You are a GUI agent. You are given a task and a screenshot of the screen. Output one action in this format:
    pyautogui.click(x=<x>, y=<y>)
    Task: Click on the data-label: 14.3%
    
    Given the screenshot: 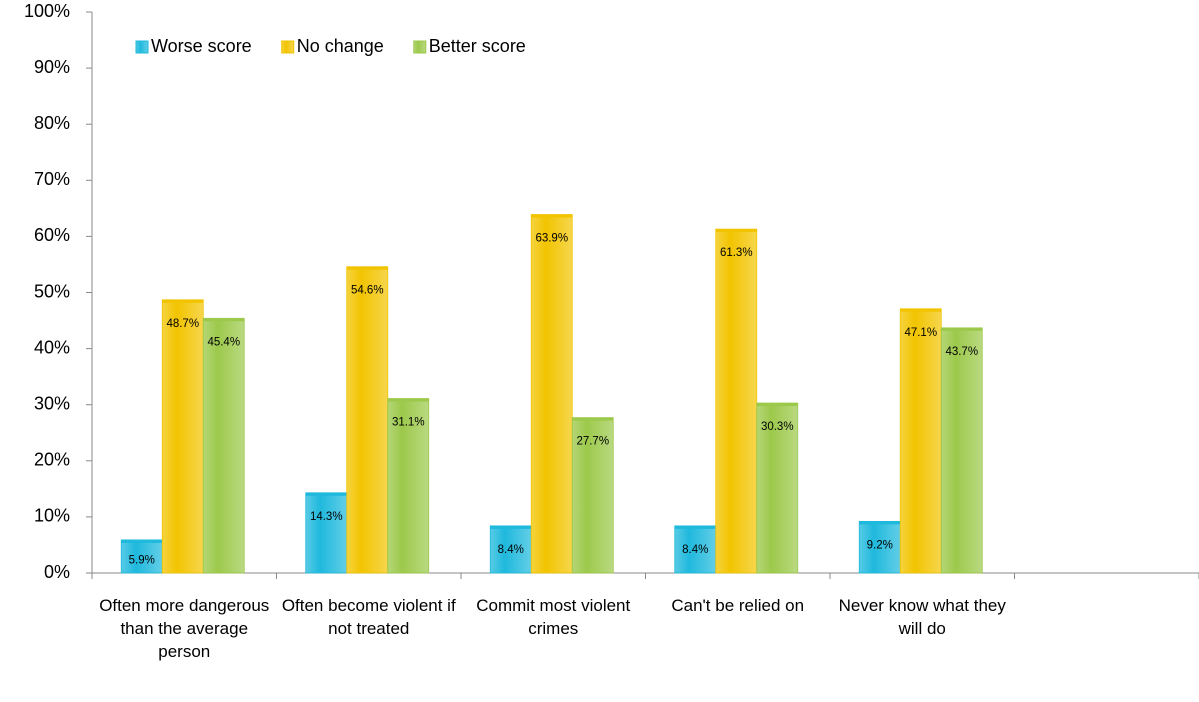 What is the action you would take?
    pyautogui.click(x=326, y=517)
    